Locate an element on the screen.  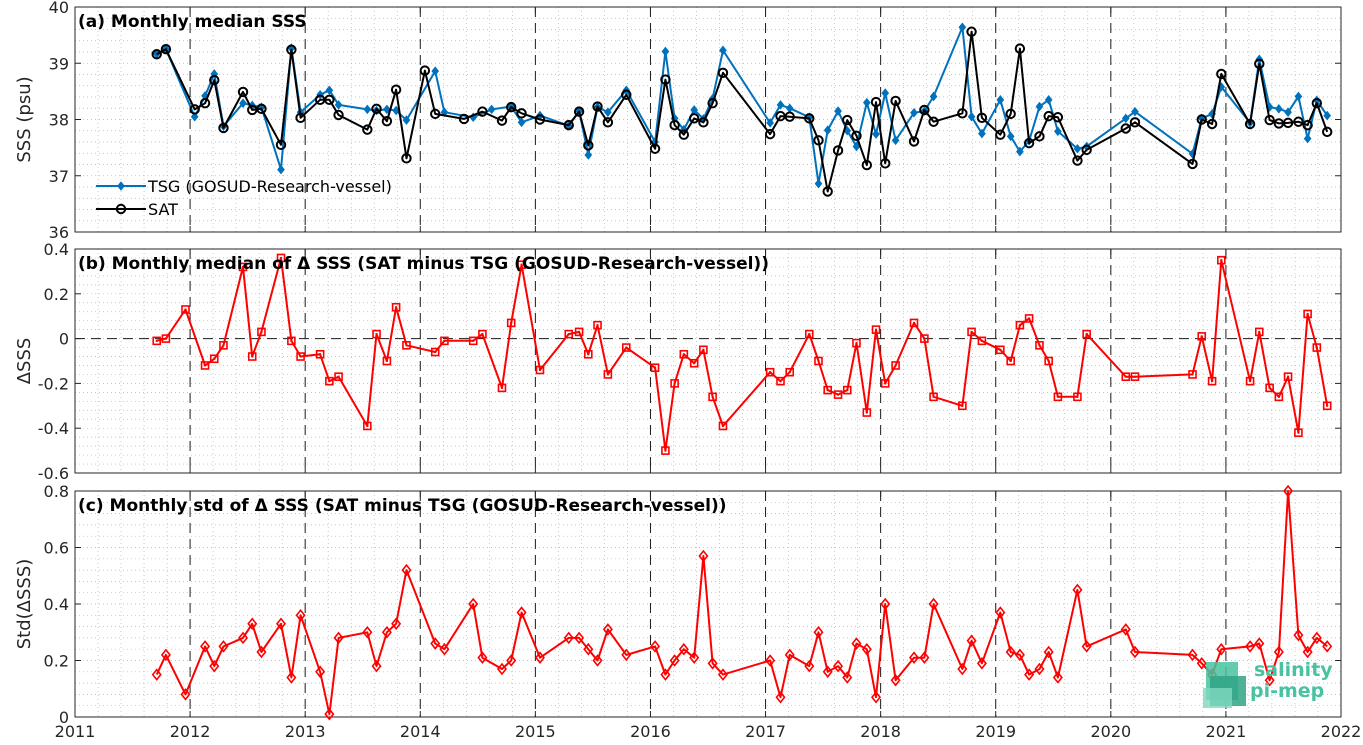
legend-marker is located at coordinates (121, 209).